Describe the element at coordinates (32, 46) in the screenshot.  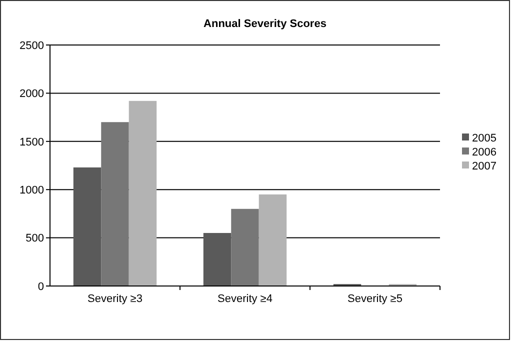
I see `y-tick-label: 2500` at that location.